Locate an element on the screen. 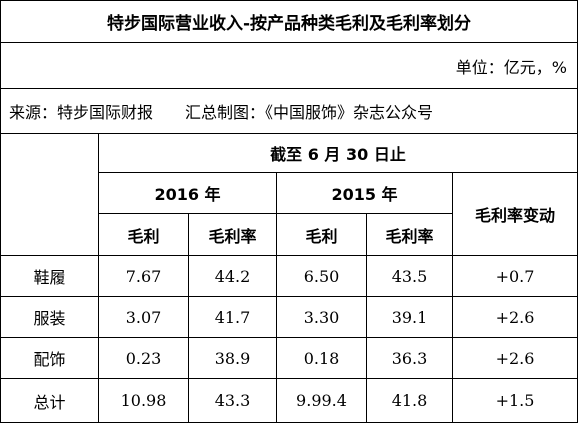  source-label: 来源：特步国际财报 is located at coordinates (81, 112).